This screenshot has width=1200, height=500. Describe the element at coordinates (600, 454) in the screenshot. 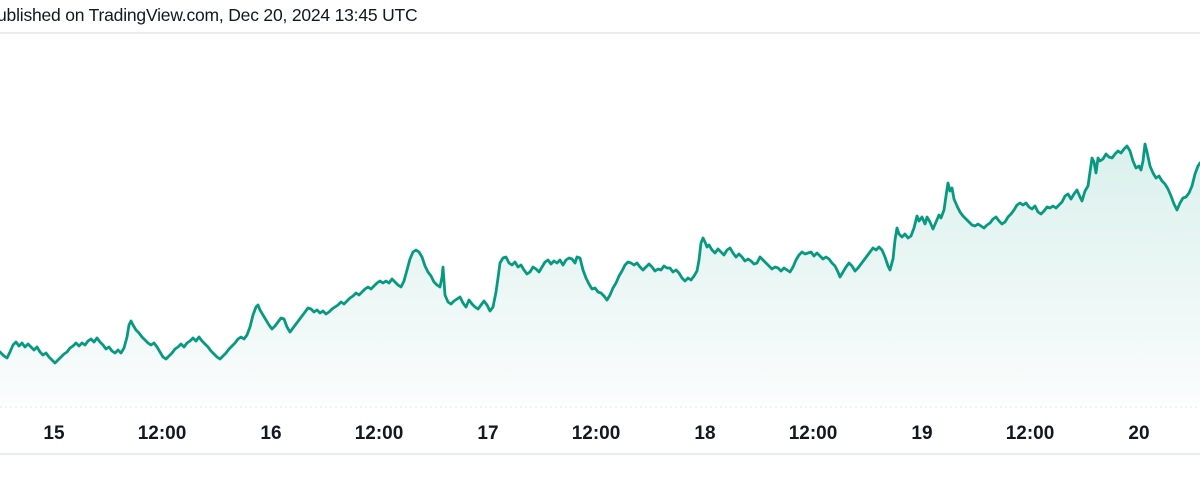

I see `axis-divider` at that location.